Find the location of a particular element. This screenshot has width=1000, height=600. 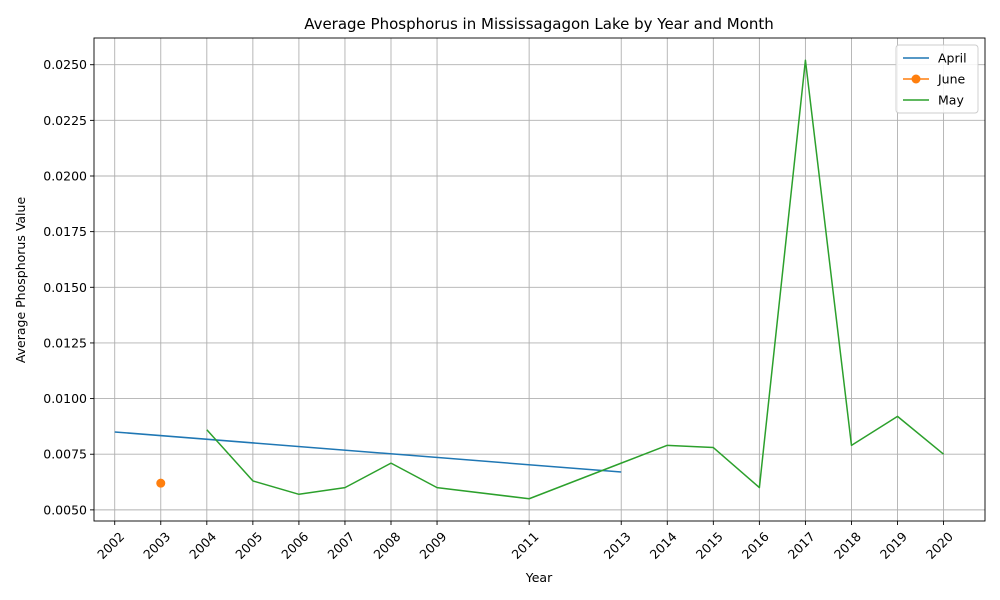

x-tick-label: 2019 is located at coordinates (893, 545).